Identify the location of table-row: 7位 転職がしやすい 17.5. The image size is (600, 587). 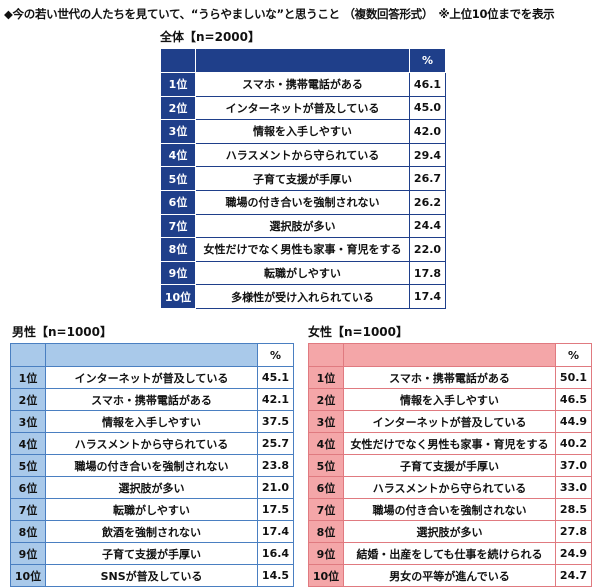
(152, 509).